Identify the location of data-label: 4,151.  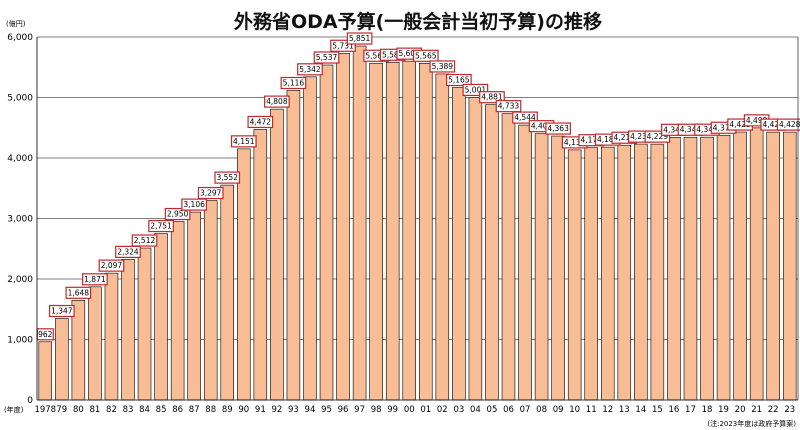
(244, 141).